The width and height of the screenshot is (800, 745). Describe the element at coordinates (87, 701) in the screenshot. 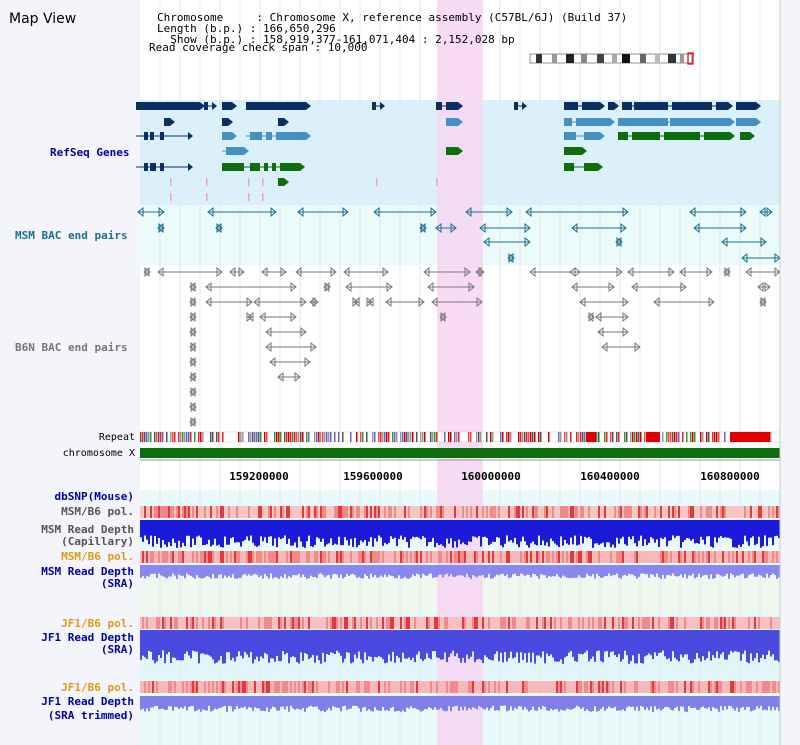

I see `jf1-trim-label: JF1 Read Depth` at that location.